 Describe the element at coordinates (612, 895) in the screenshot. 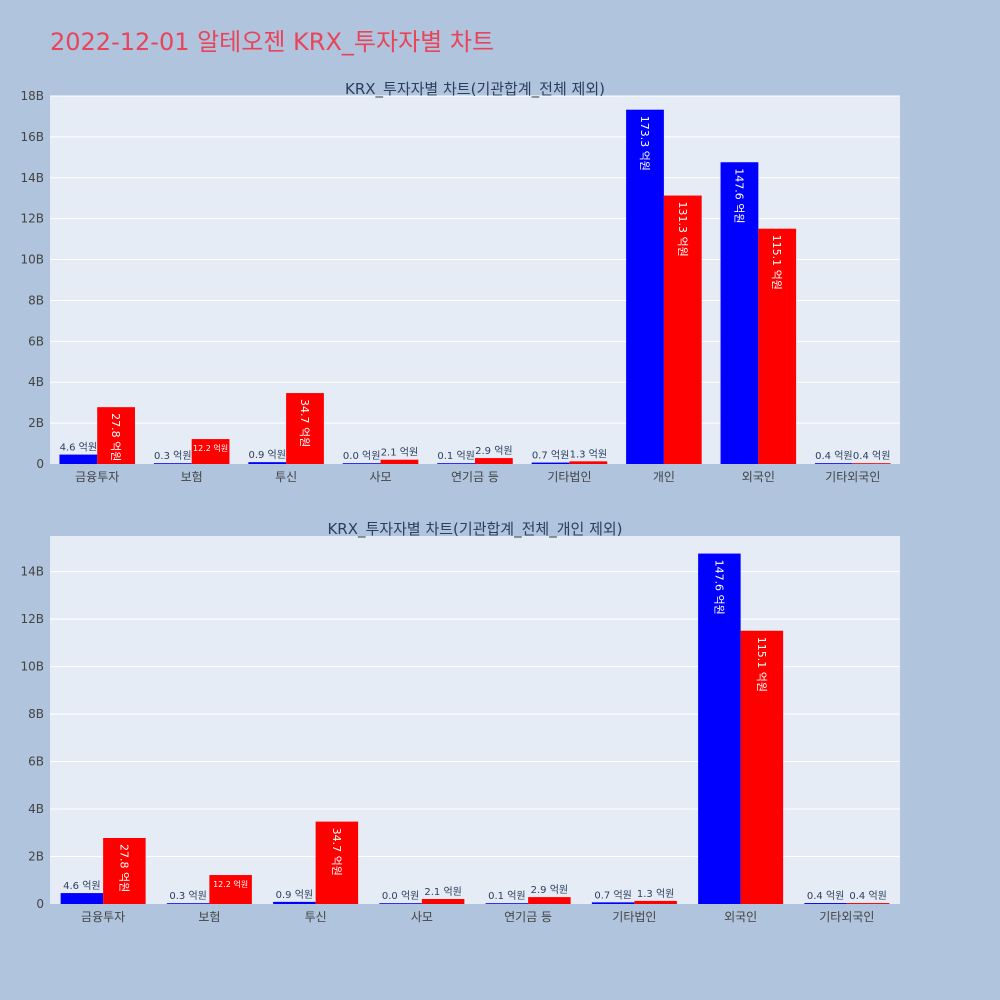

I see `bar-data-label: 0.7 억원` at that location.